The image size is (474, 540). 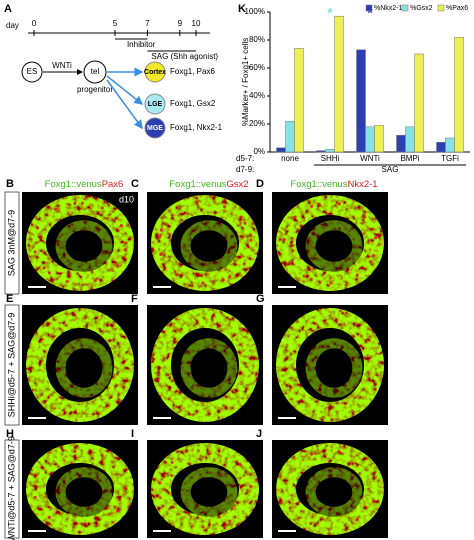 What do you see at coordinates (370, 13) in the screenshot?
I see `significance-star: *` at bounding box center [370, 13].